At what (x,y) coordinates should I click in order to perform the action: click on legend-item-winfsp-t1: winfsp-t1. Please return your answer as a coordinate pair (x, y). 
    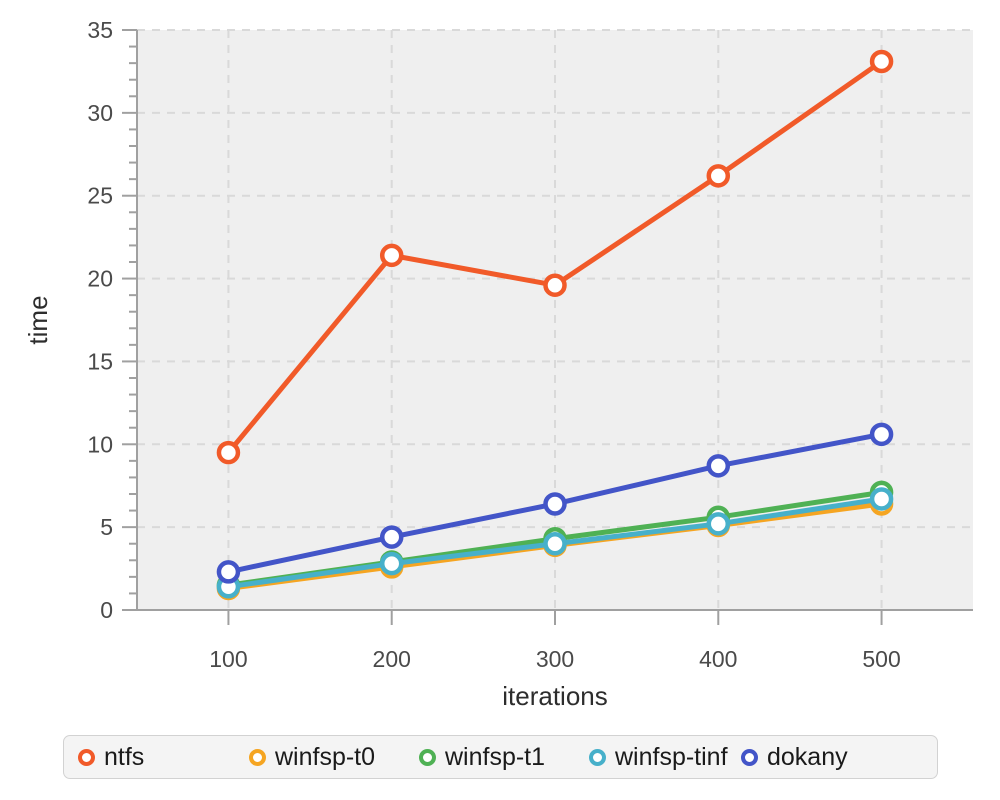
    Looking at the image, I should click on (504, 756).